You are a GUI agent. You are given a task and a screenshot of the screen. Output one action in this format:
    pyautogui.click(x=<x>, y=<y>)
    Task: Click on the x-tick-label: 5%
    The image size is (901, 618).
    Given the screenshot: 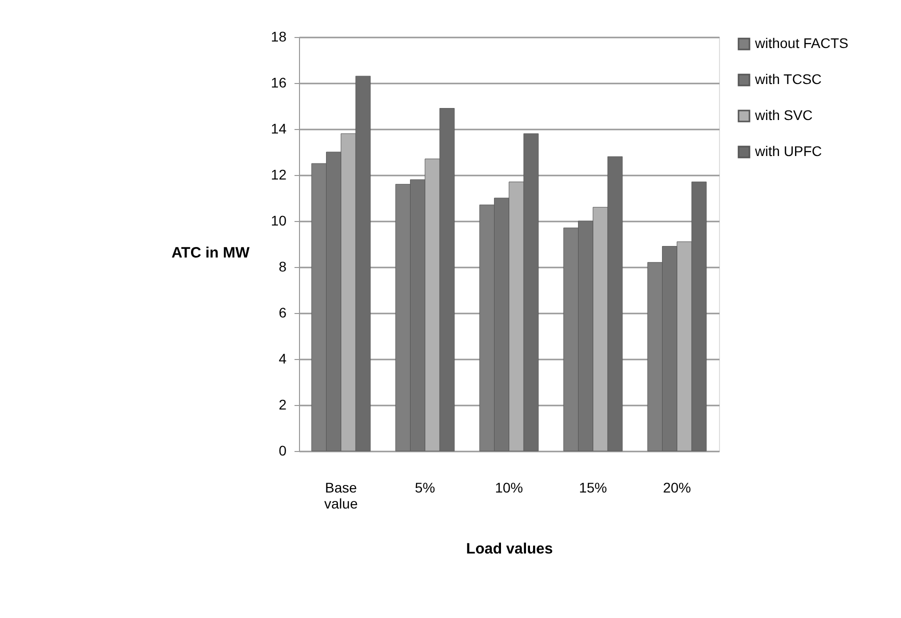 What is the action you would take?
    pyautogui.click(x=425, y=488)
    